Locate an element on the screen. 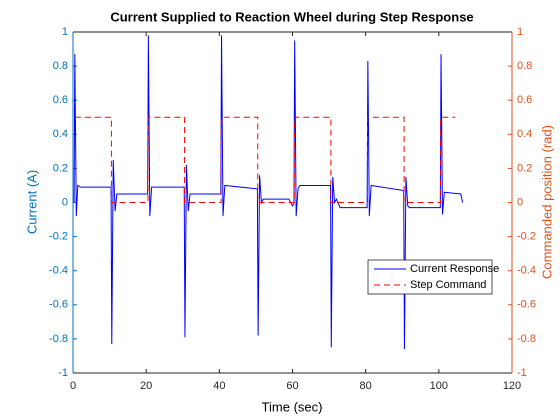 The height and width of the screenshot is (420, 560). x-axis-label: Time (sec) is located at coordinates (292, 406).